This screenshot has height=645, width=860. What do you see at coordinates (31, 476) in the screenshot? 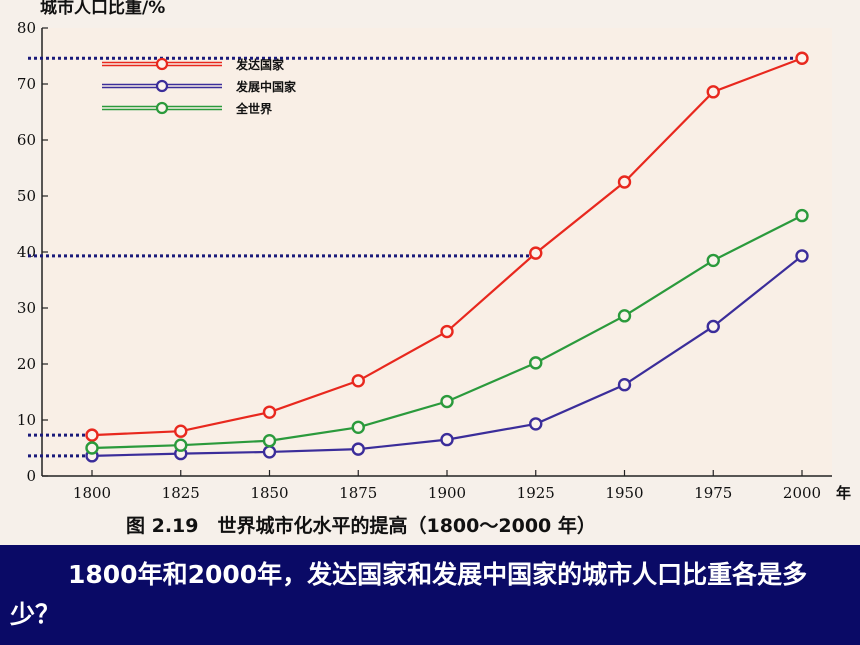
I see `y-tick-label: 0` at bounding box center [31, 476].